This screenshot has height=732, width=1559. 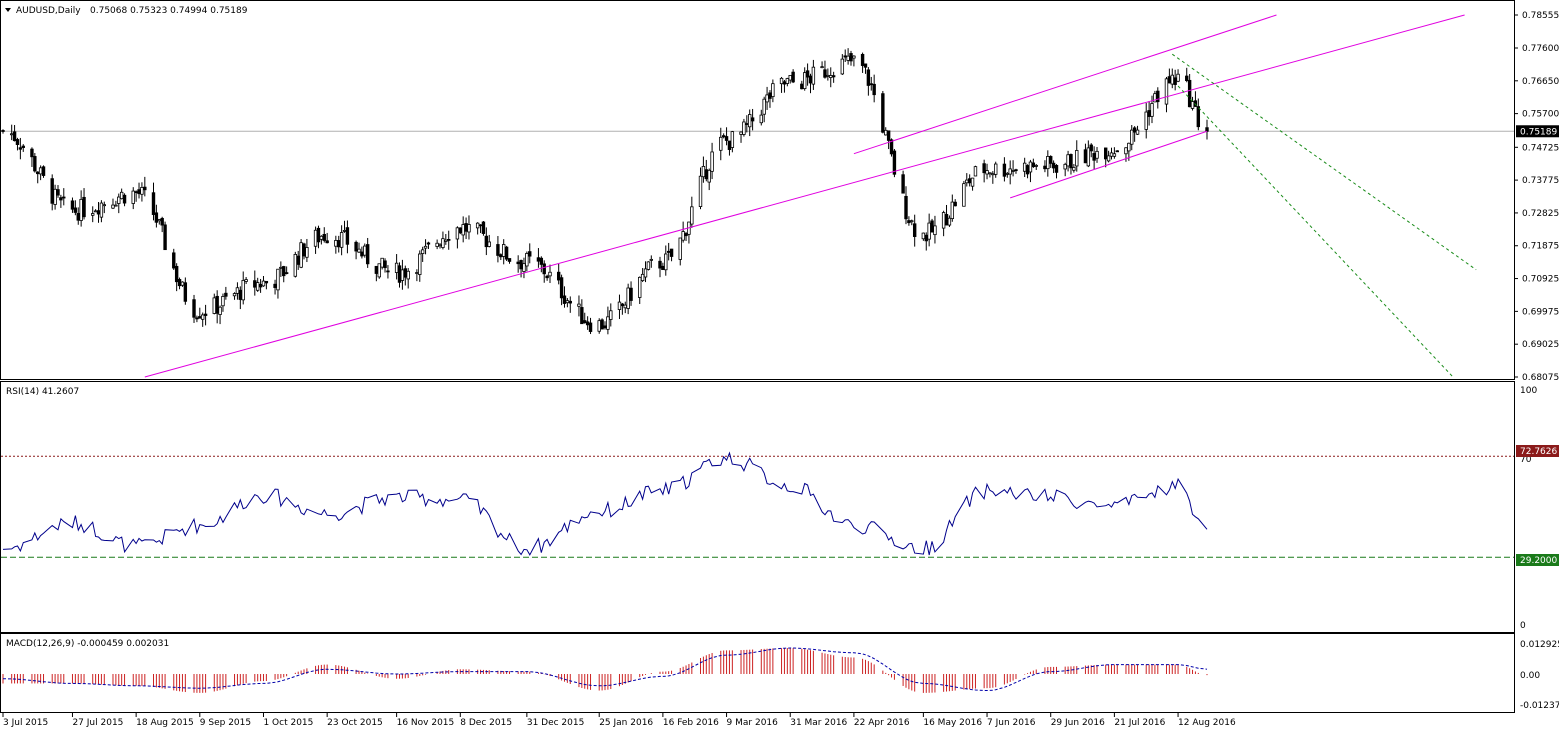 I want to click on current-price-label: 0.75189, so click(x=1538, y=132).